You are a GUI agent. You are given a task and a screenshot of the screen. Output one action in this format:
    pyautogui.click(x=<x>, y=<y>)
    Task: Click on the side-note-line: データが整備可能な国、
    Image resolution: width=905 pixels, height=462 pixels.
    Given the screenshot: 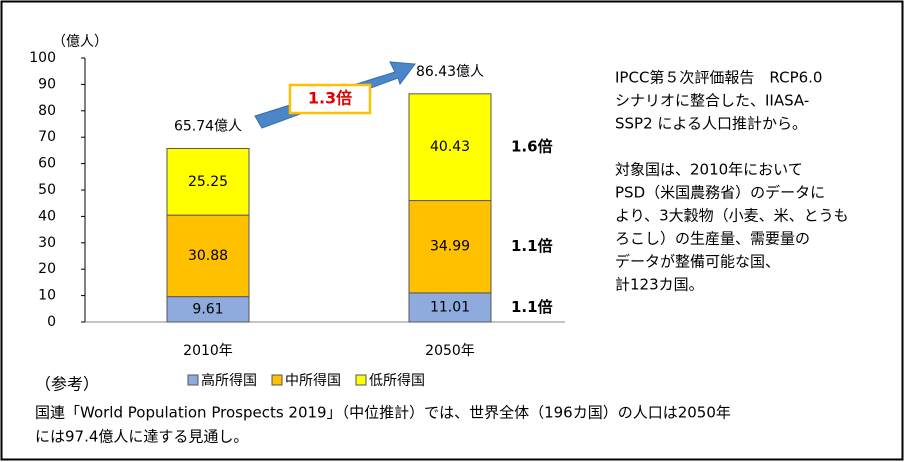 What is the action you would take?
    pyautogui.click(x=697, y=262)
    